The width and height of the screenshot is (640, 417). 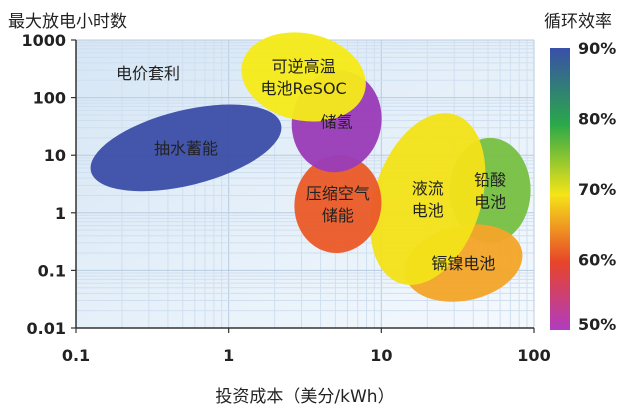 What do you see at coordinates (55, 155) in the screenshot?
I see `y-tick-label: 10` at bounding box center [55, 155].